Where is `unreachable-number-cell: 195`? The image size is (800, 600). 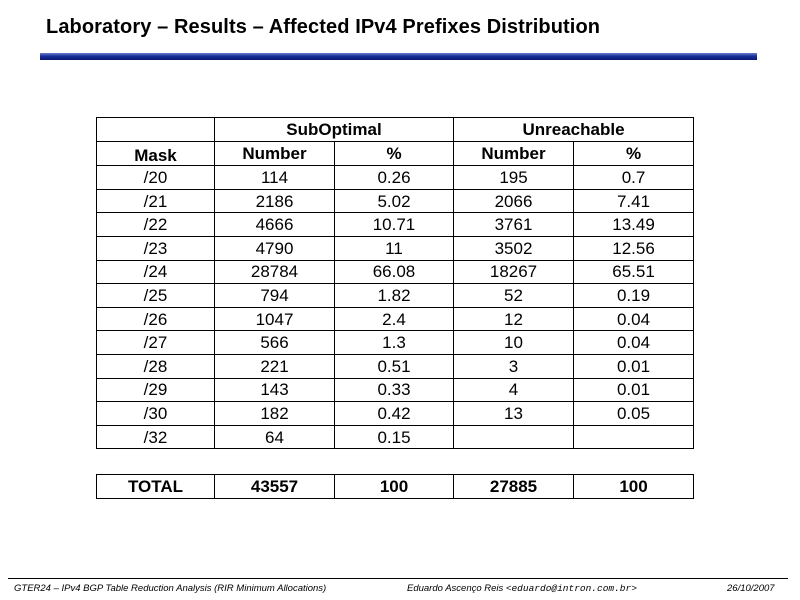 unreachable-number-cell: 195 is located at coordinates (513, 177).